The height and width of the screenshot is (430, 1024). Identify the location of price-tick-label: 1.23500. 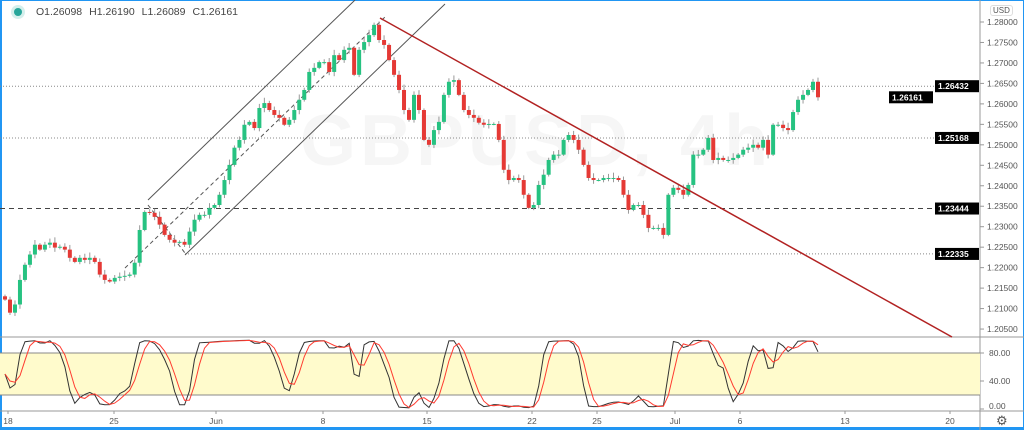
(1002, 206).